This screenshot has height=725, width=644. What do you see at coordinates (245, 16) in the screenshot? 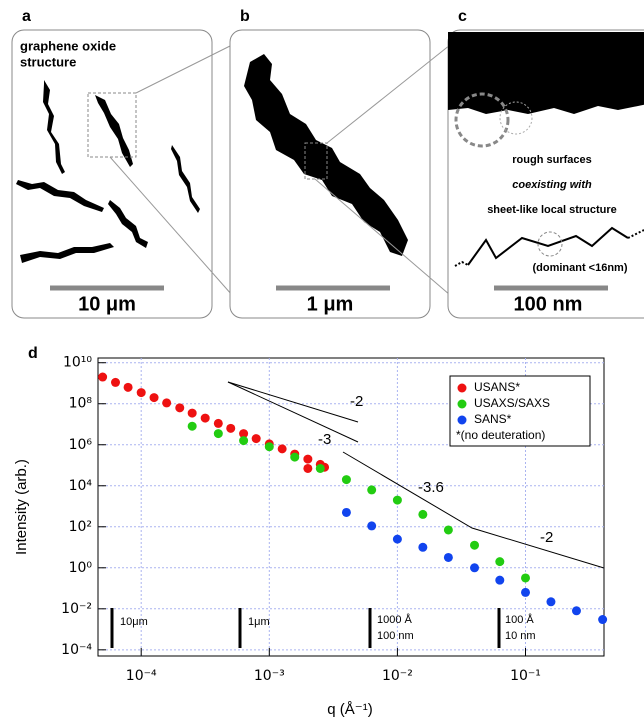
I see `panel-label: b` at bounding box center [245, 16].